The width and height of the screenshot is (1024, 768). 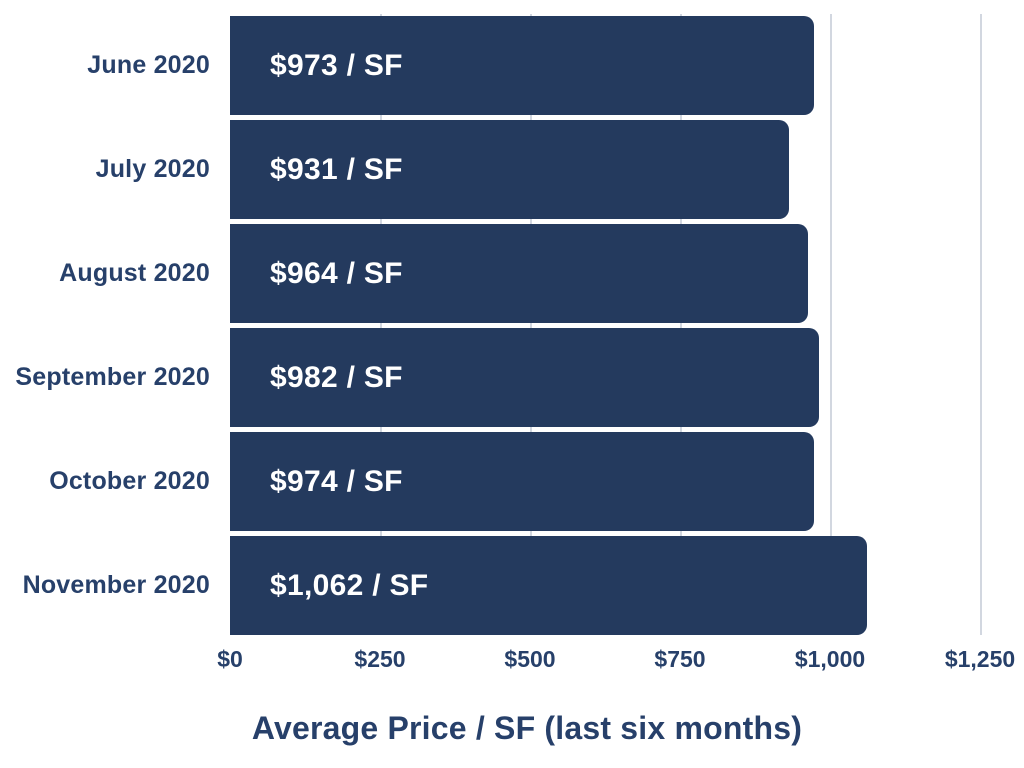 I want to click on x-axis-tick-label: $0, so click(x=230, y=659).